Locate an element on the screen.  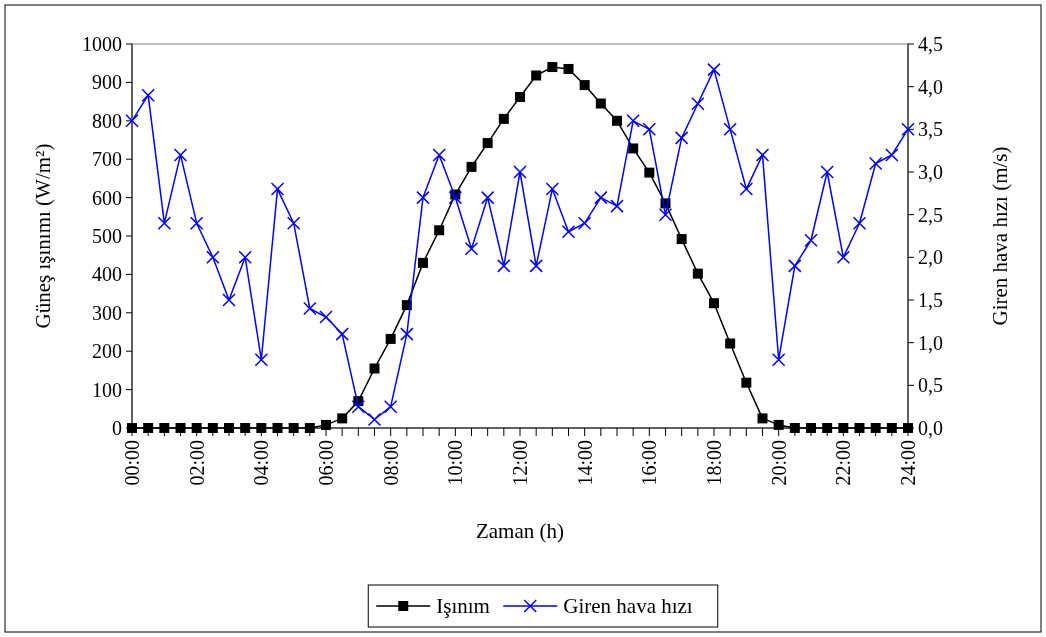
x-tick-label: 18:00 is located at coordinates (714, 463).